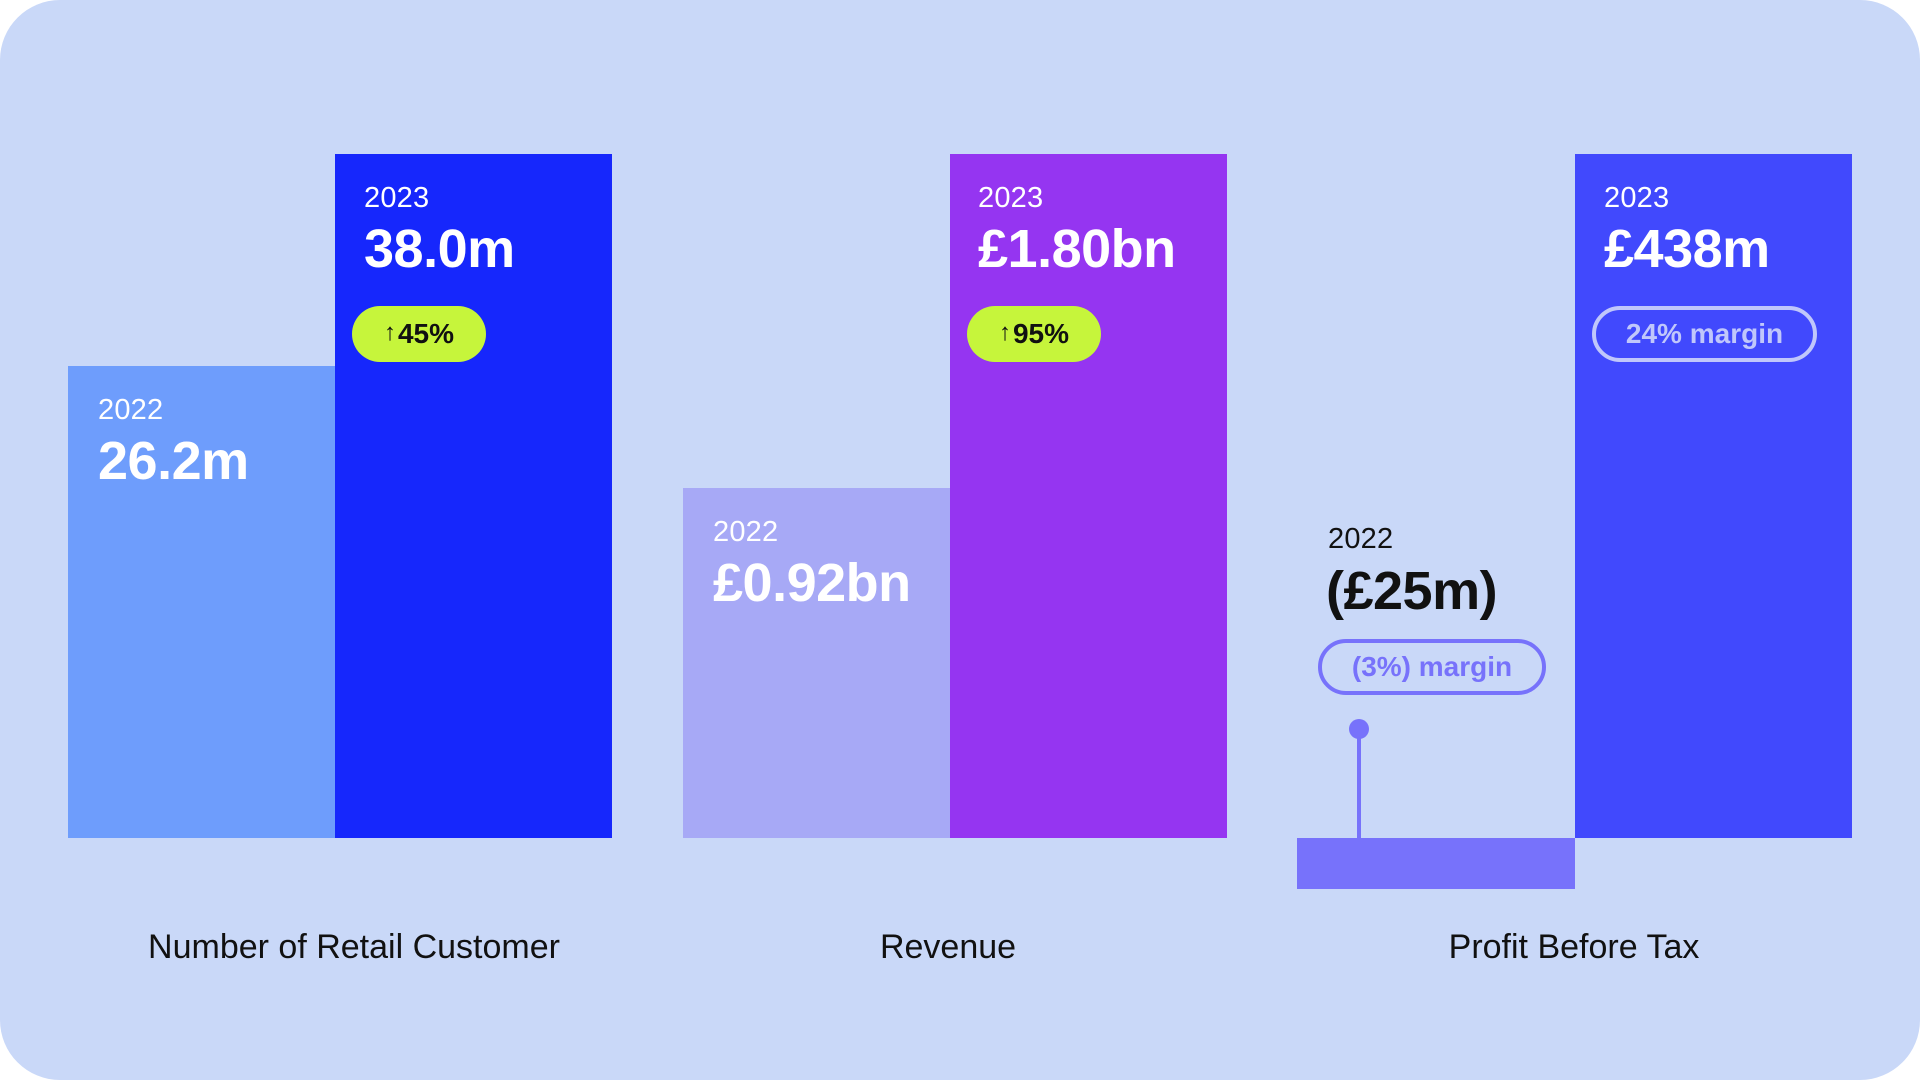  Describe the element at coordinates (473, 496) in the screenshot. I see `customers-bar-2023` at that location.